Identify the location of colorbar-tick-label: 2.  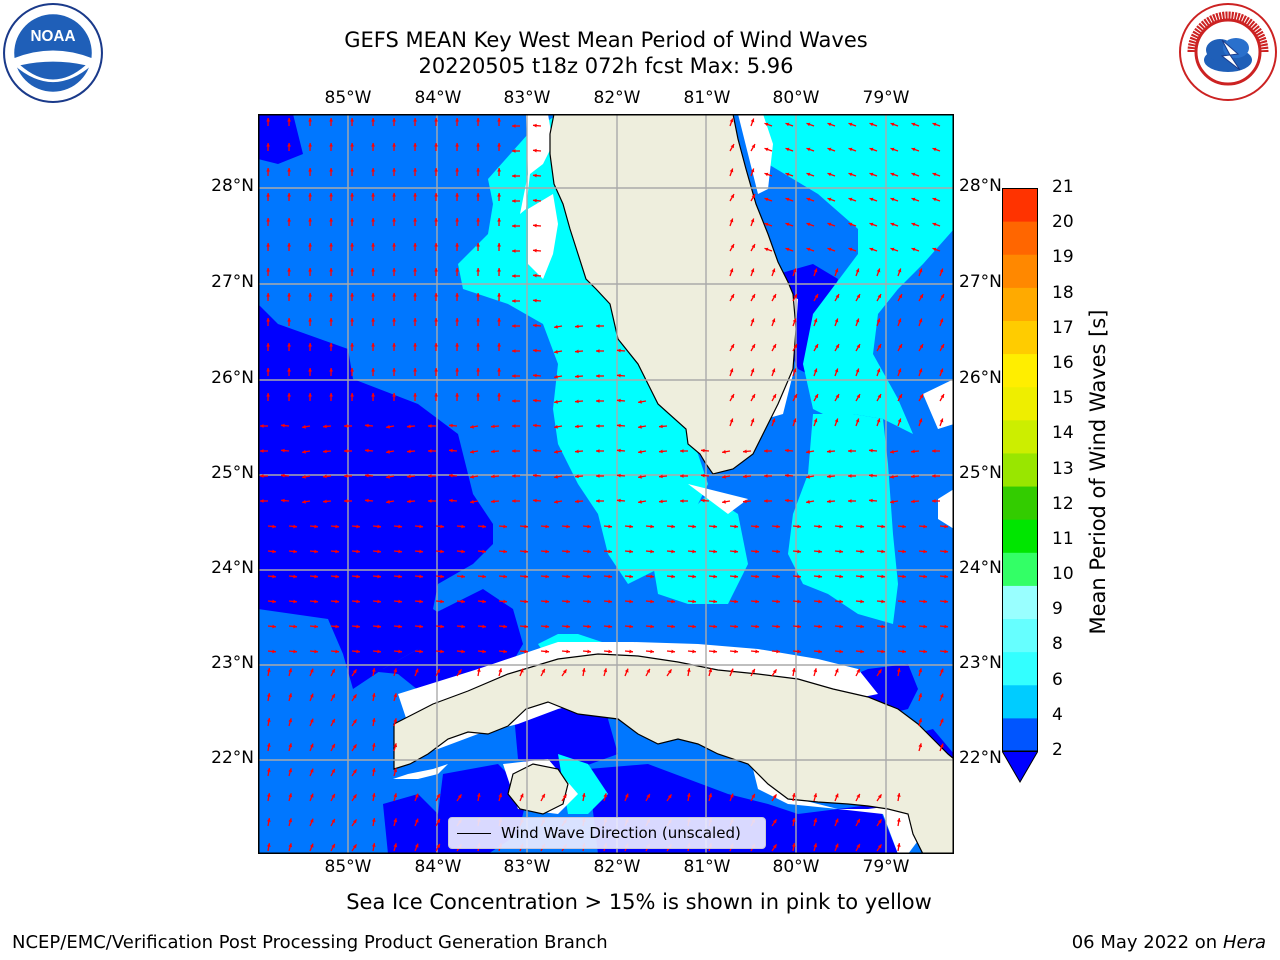
(1057, 750).